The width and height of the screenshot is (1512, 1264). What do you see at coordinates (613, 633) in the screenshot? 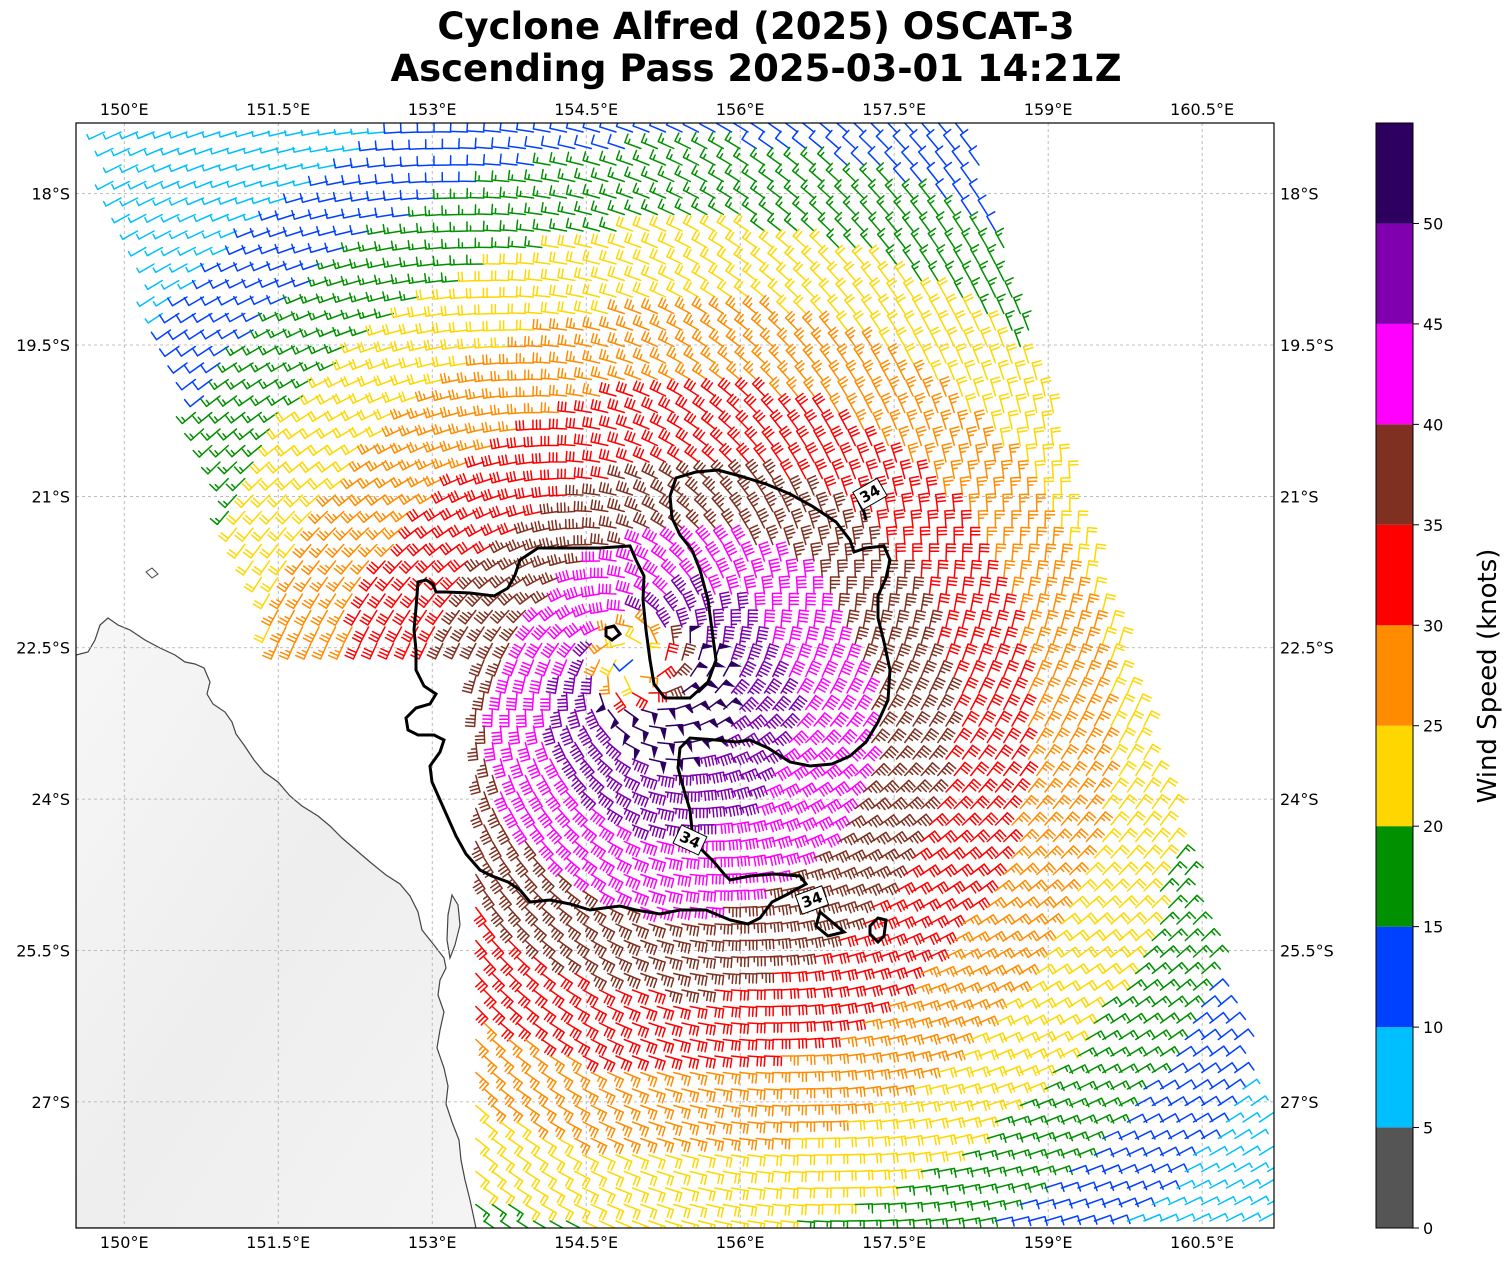
I see `contour-34kt-inner-loop` at bounding box center [613, 633].